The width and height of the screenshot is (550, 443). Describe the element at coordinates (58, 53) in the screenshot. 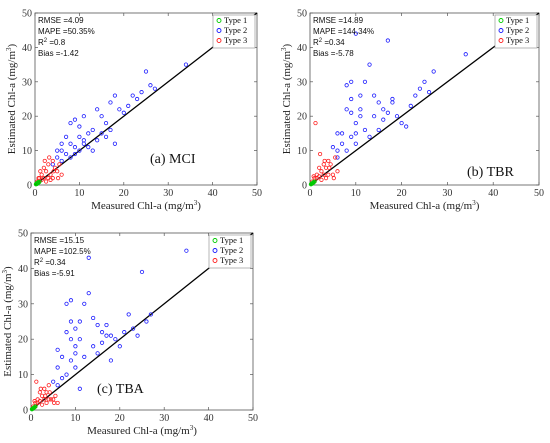

I see `stat-bias: Bias =-1.42` at that location.